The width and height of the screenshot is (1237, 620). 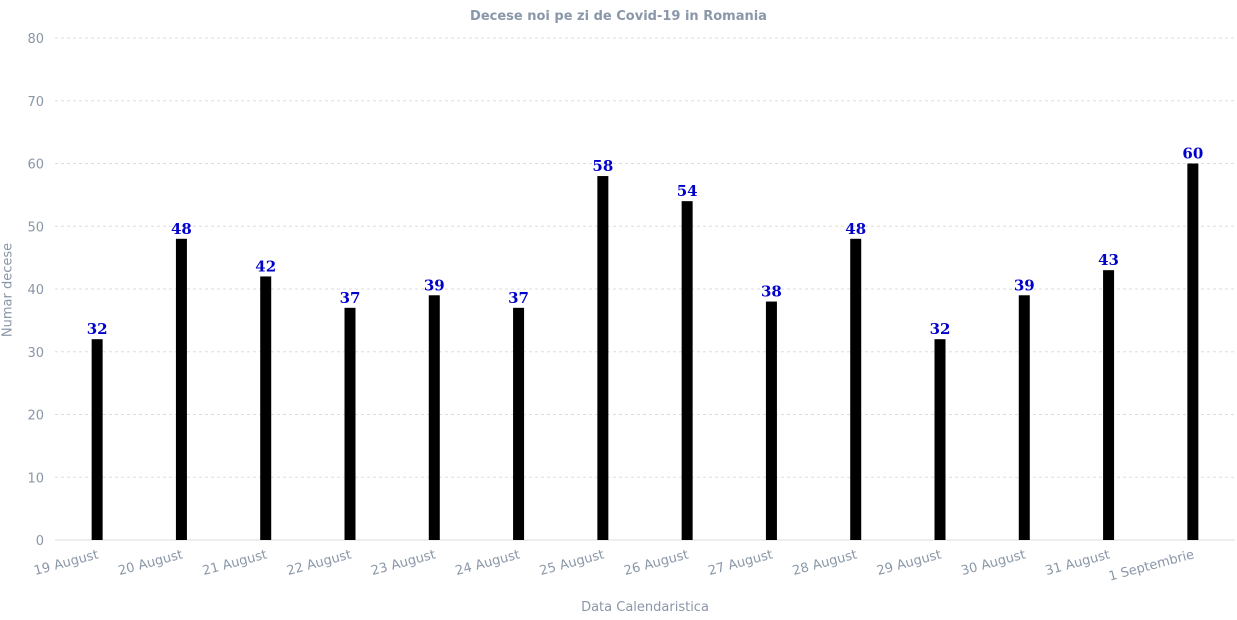 I want to click on y-tick-label: 20, so click(x=35, y=416).